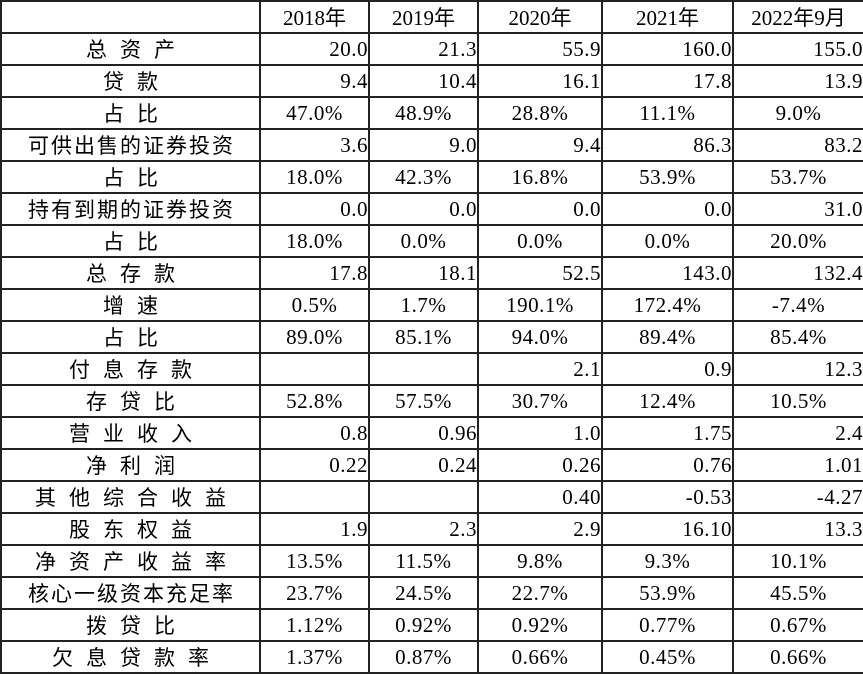 Image resolution: width=863 pixels, height=674 pixels. I want to click on corner-cell, so click(130, 17).